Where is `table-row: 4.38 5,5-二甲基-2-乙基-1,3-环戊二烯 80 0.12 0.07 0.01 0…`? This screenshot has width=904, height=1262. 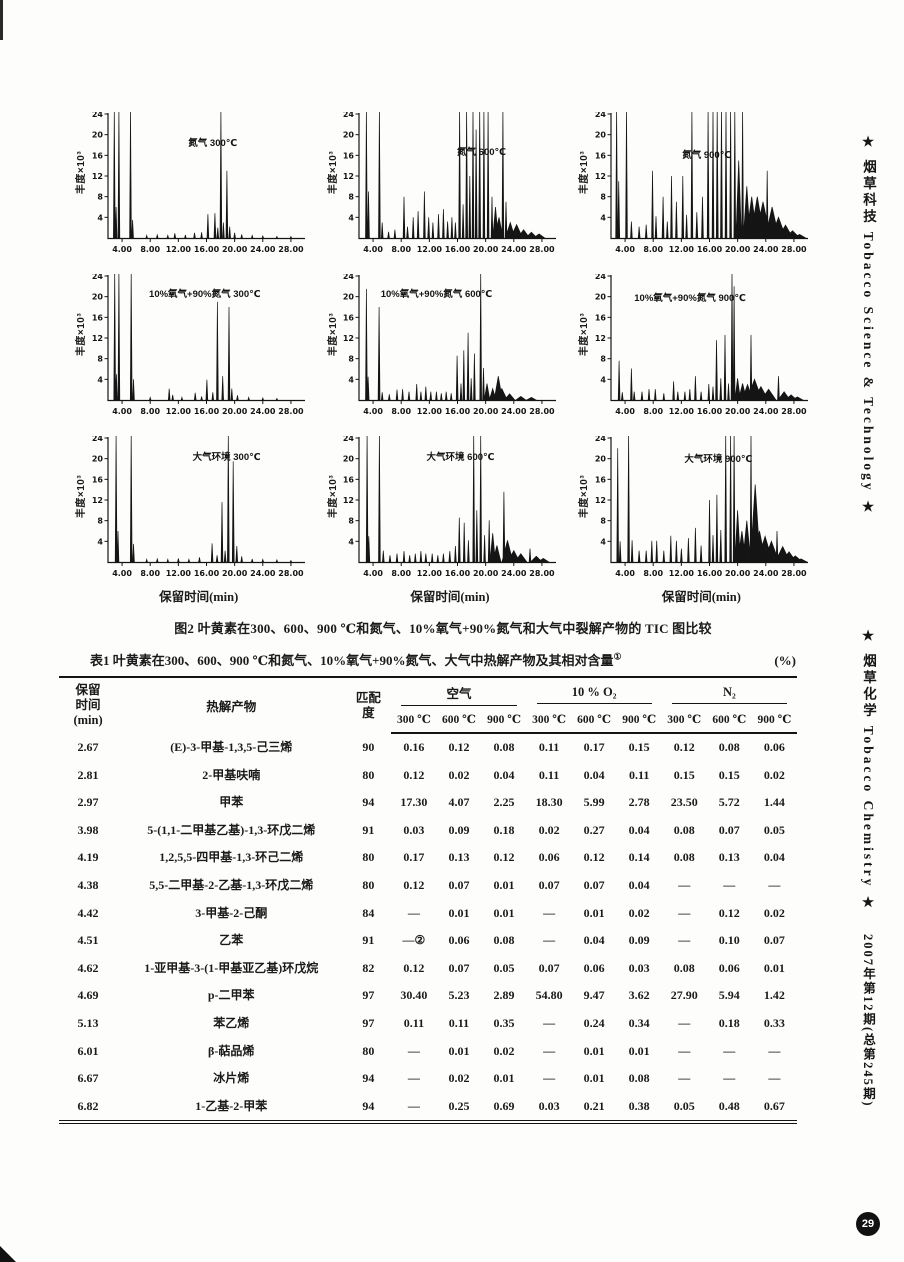
table-row: 4.38 5,5-二甲基-2-乙基-1,3-环戊二烯 80 0.12 0.07 0.01 0… is located at coordinates (428, 886).